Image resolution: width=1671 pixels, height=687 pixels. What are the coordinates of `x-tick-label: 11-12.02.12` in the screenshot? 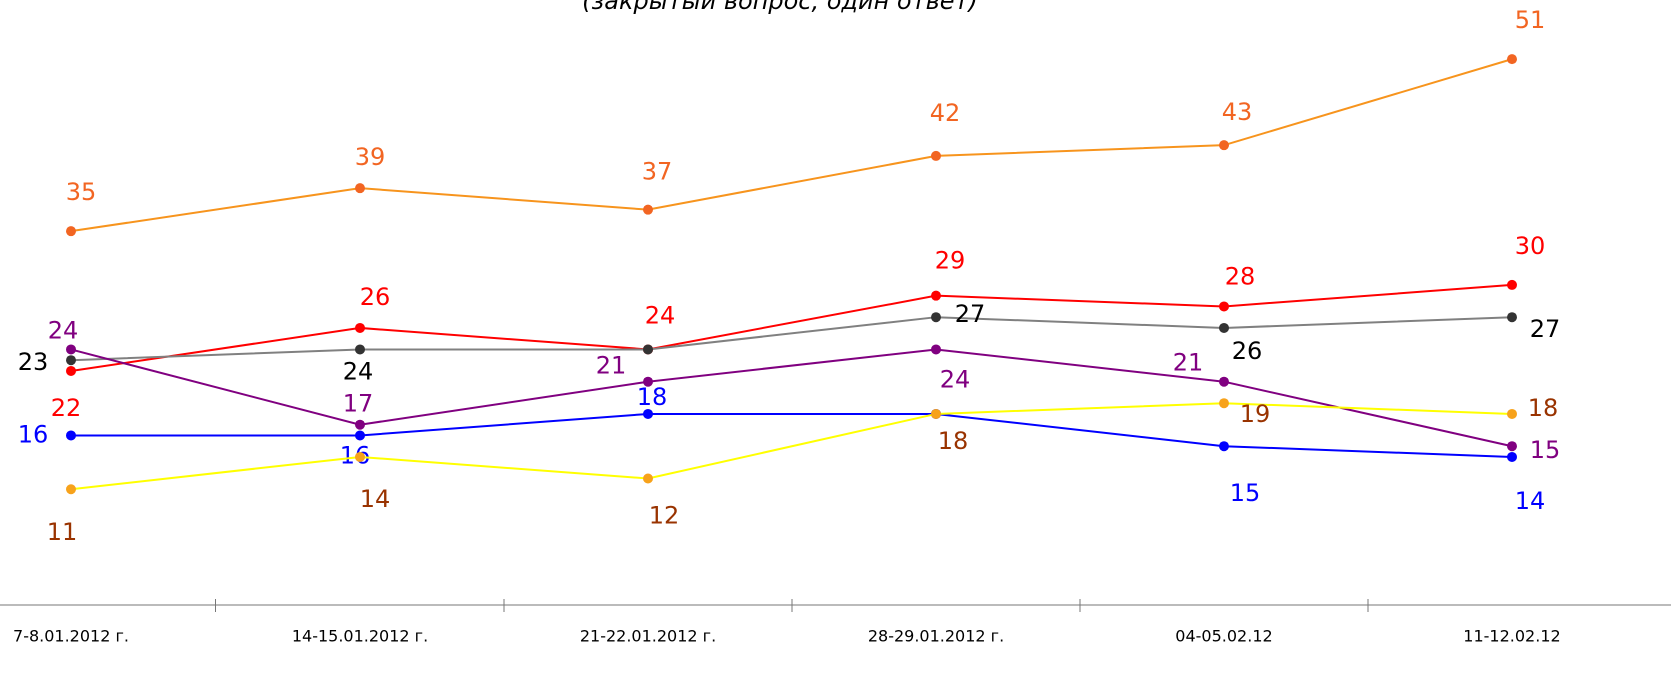 It's located at (1511, 636).